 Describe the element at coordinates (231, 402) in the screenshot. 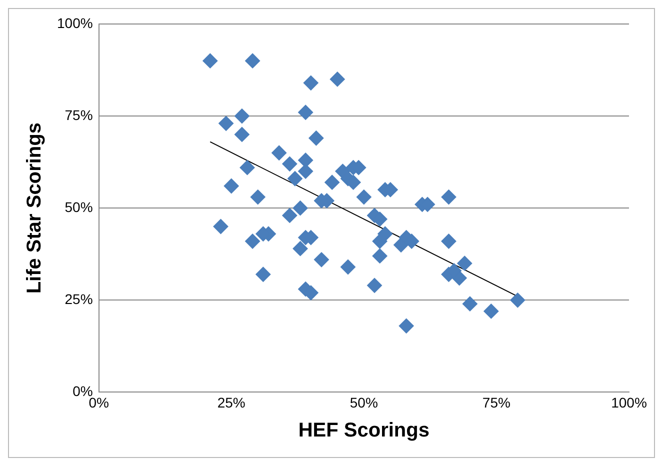

I see `x-tick-label: 25%` at that location.